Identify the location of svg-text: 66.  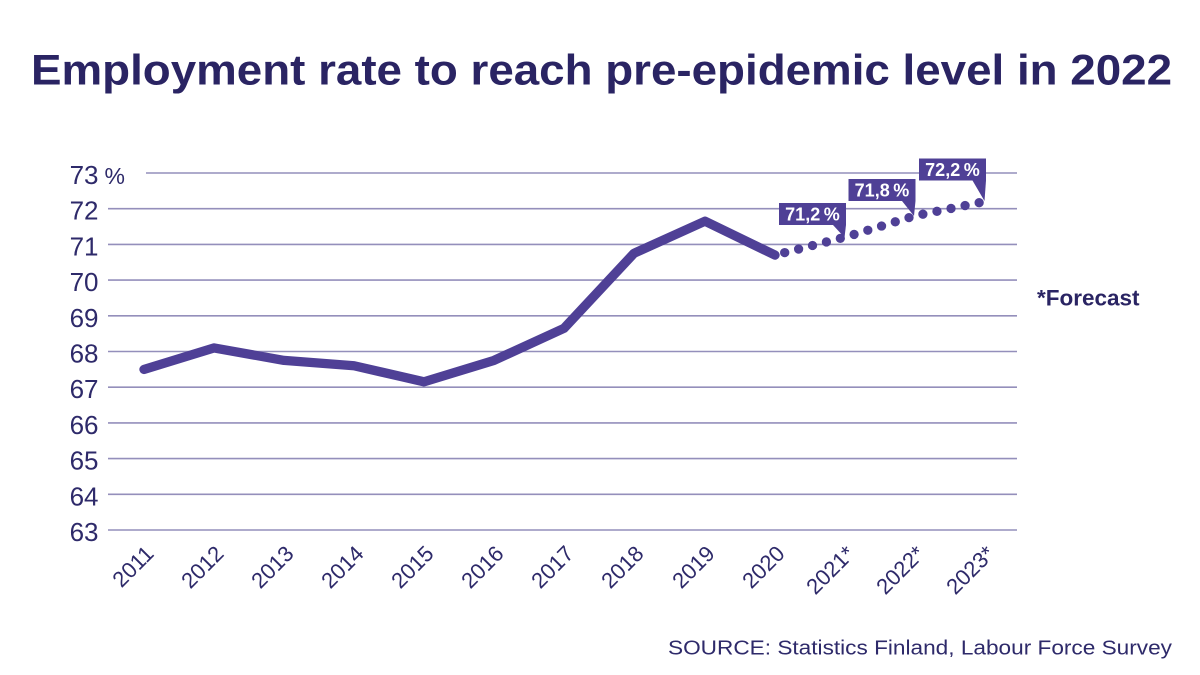
(84, 425).